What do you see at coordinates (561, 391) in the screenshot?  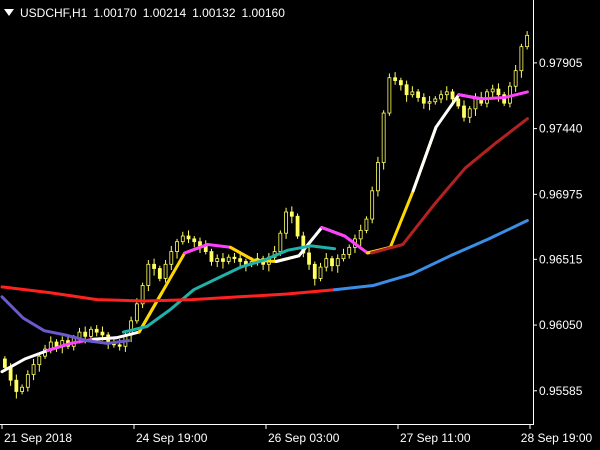 I see `price-tick-label: 0.95585` at bounding box center [561, 391].